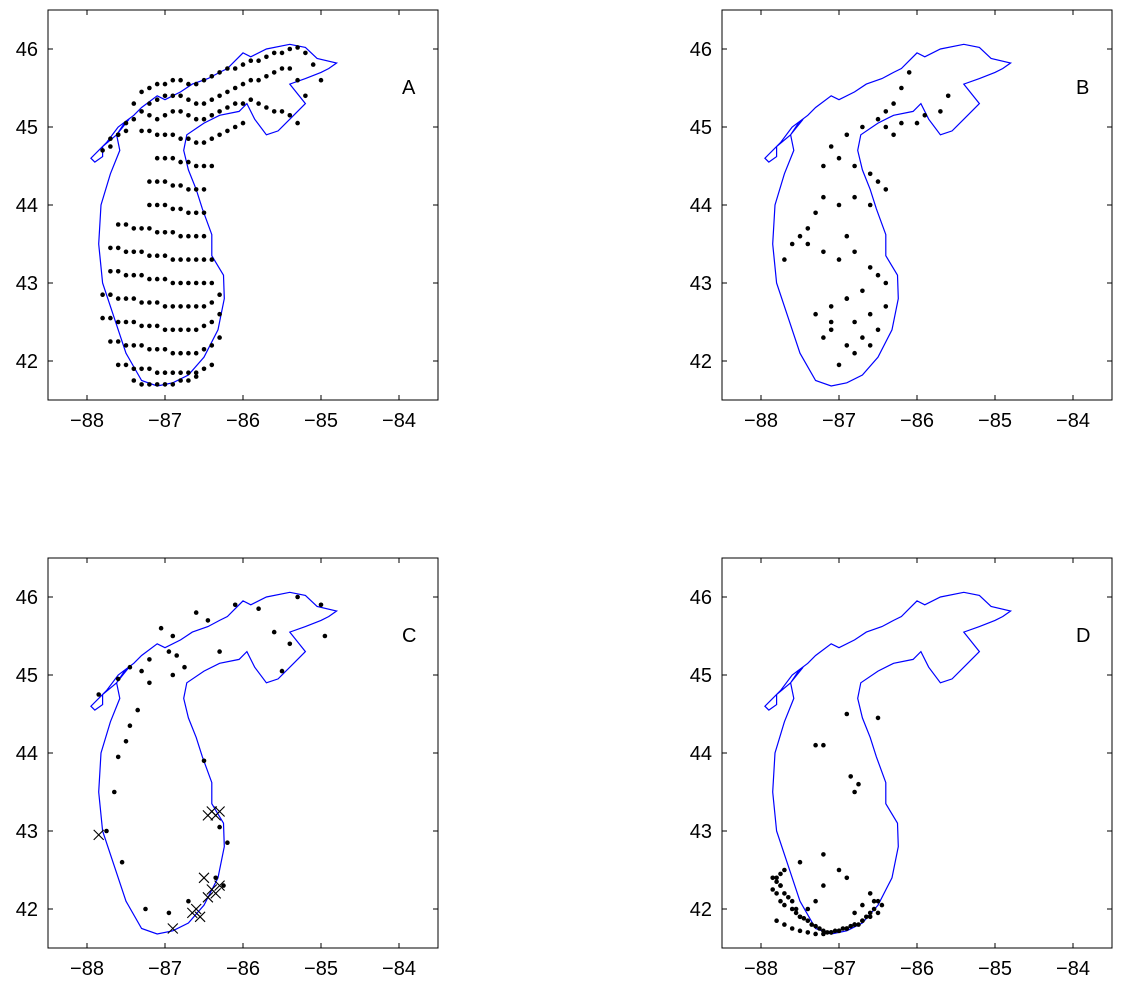 This screenshot has height=987, width=1122. Describe the element at coordinates (99, 835) in the screenshot. I see `x-marker-point` at that location.